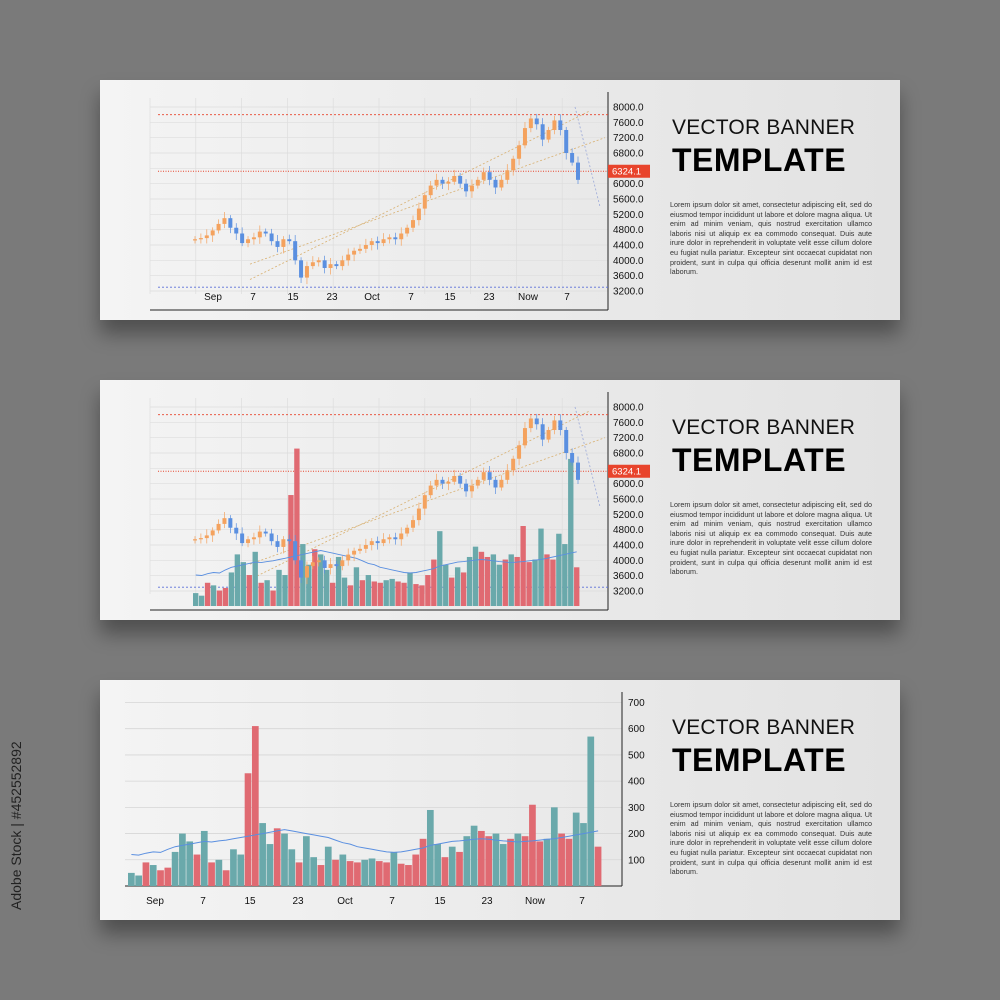 This screenshot has height=1000, width=1000. Describe the element at coordinates (629, 471) in the screenshot. I see `price-tag-box` at that location.